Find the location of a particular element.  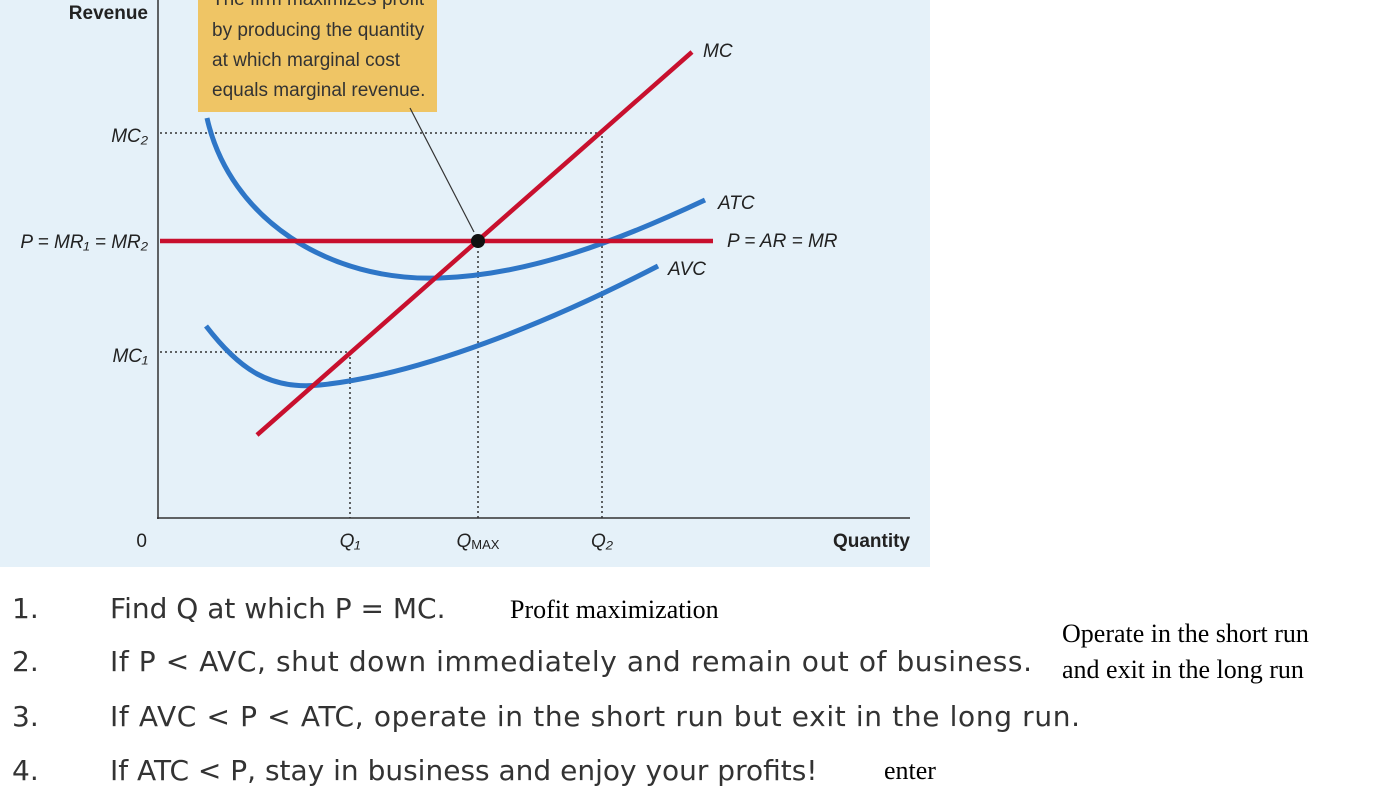

optimum-point is located at coordinates (478, 241).